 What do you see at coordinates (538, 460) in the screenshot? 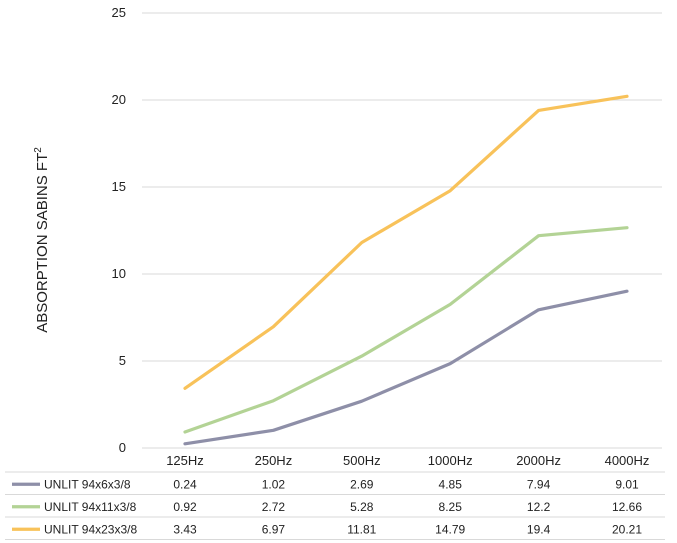
I see `x-category-label-2000Hz: 2000Hz` at bounding box center [538, 460].